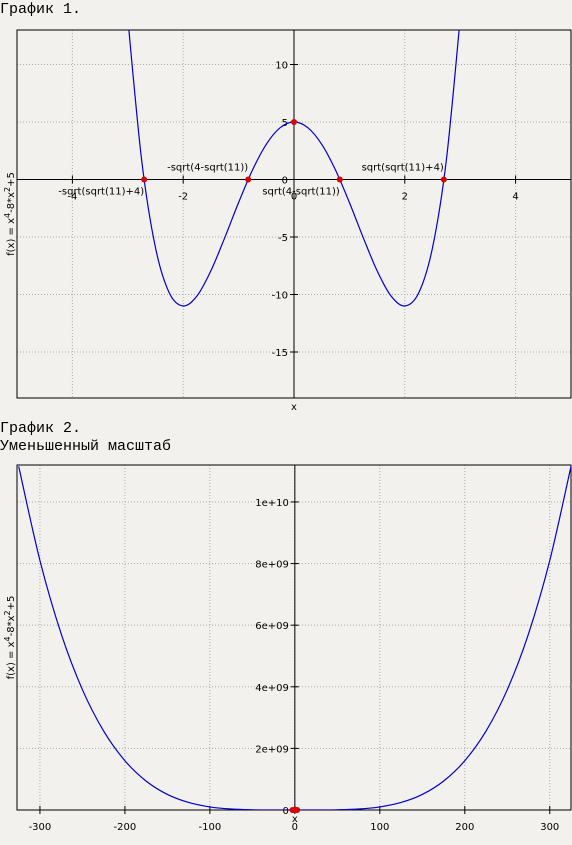  What do you see at coordinates (379, 827) in the screenshot?
I see `x-tick-label: 100` at bounding box center [379, 827].